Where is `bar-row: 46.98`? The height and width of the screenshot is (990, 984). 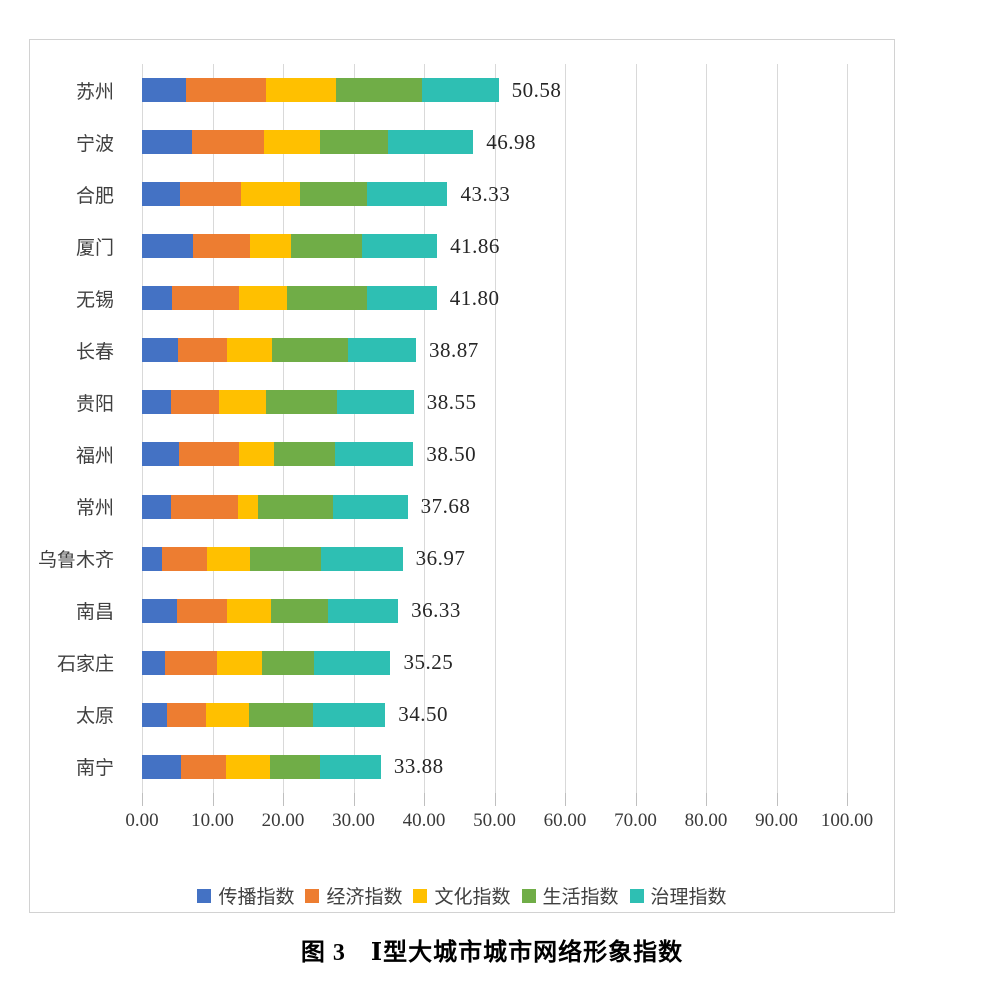
bar-row: 46.98 is located at coordinates (494, 142).